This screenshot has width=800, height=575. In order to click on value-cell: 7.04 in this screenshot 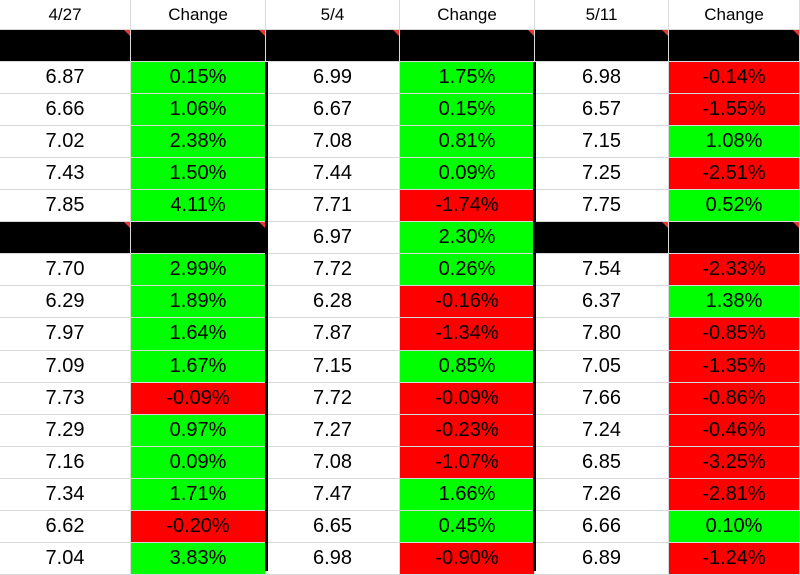, I will do `click(65, 558)`.